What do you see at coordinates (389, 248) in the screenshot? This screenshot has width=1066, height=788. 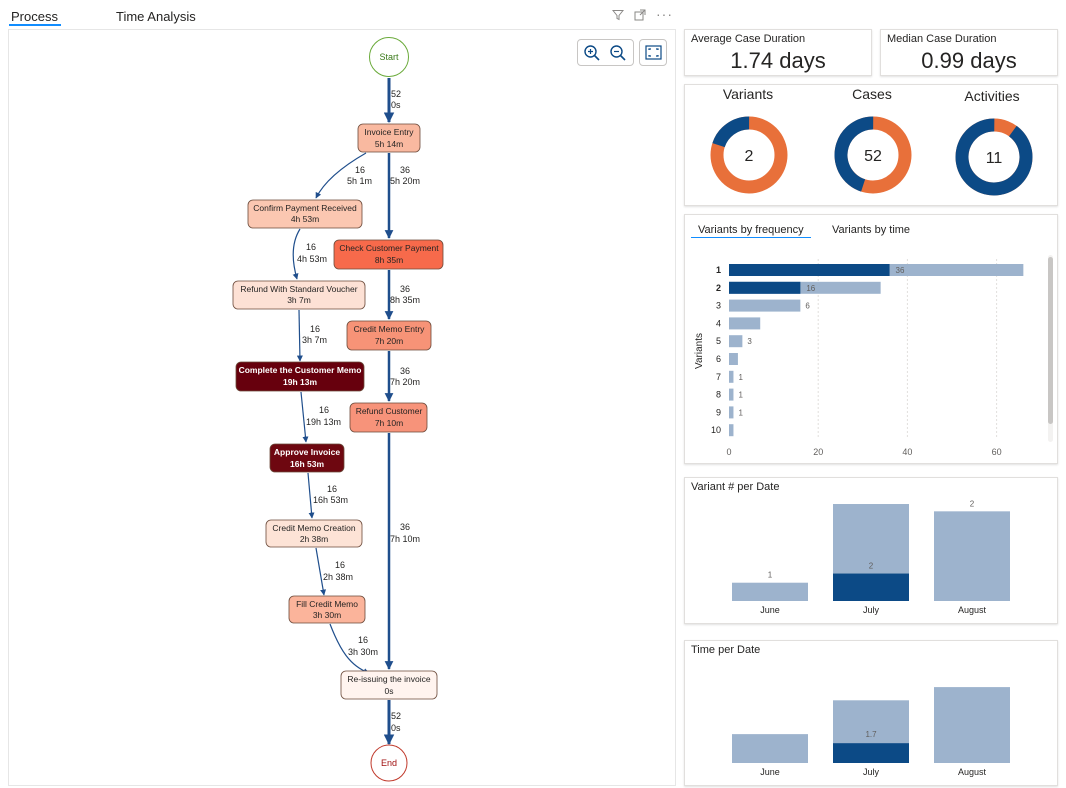 I see `node-name: Check Customer Payment` at bounding box center [389, 248].